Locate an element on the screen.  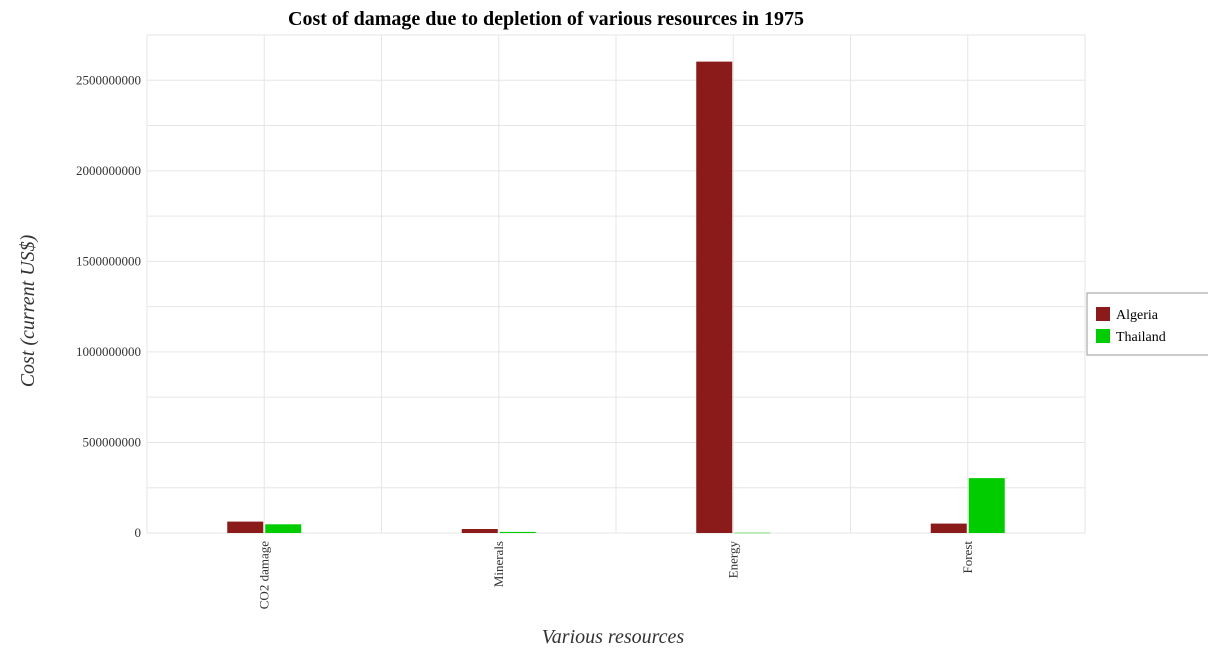
x-axis-label: Various resources is located at coordinates (613, 637).